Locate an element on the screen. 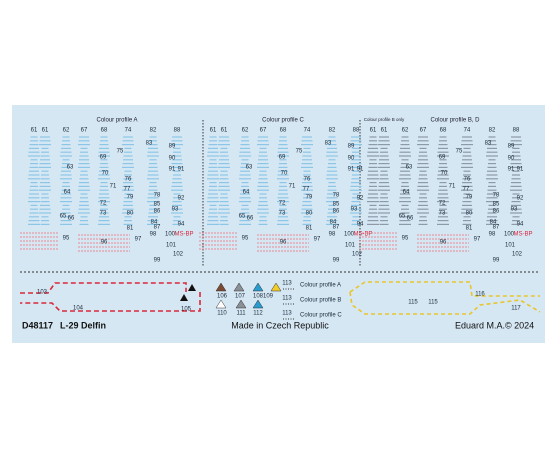 Image resolution: width=550 pixels, height=450 pixels. decal-number: 84 is located at coordinates (333, 223).